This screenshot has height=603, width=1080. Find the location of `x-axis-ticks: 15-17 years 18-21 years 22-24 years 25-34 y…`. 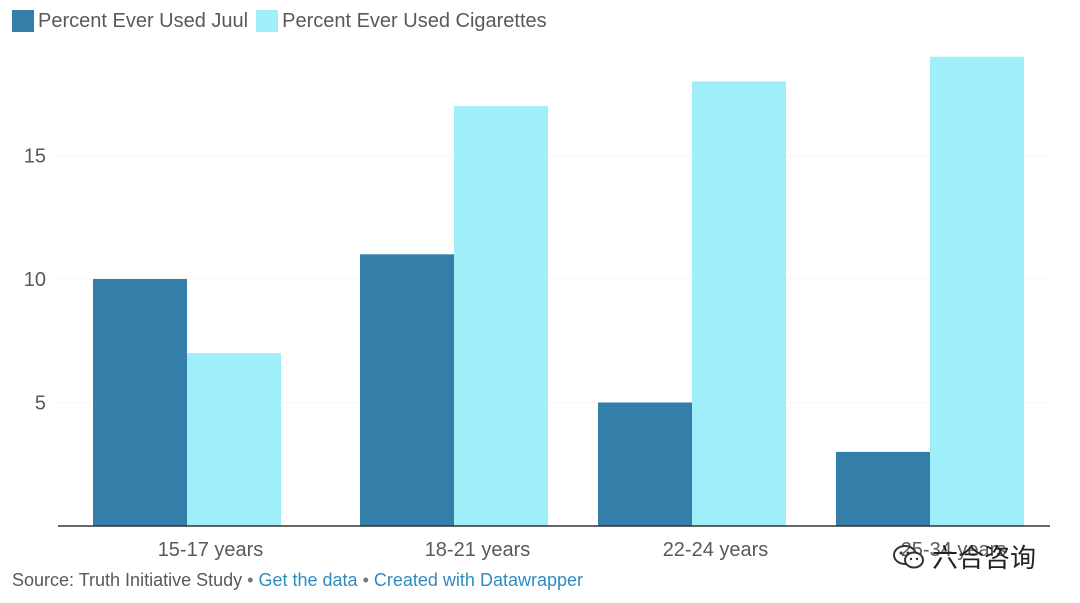

x-axis-ticks: 15-17 years 18-21 years 22-24 years 25-34 y… is located at coordinates (582, 550).